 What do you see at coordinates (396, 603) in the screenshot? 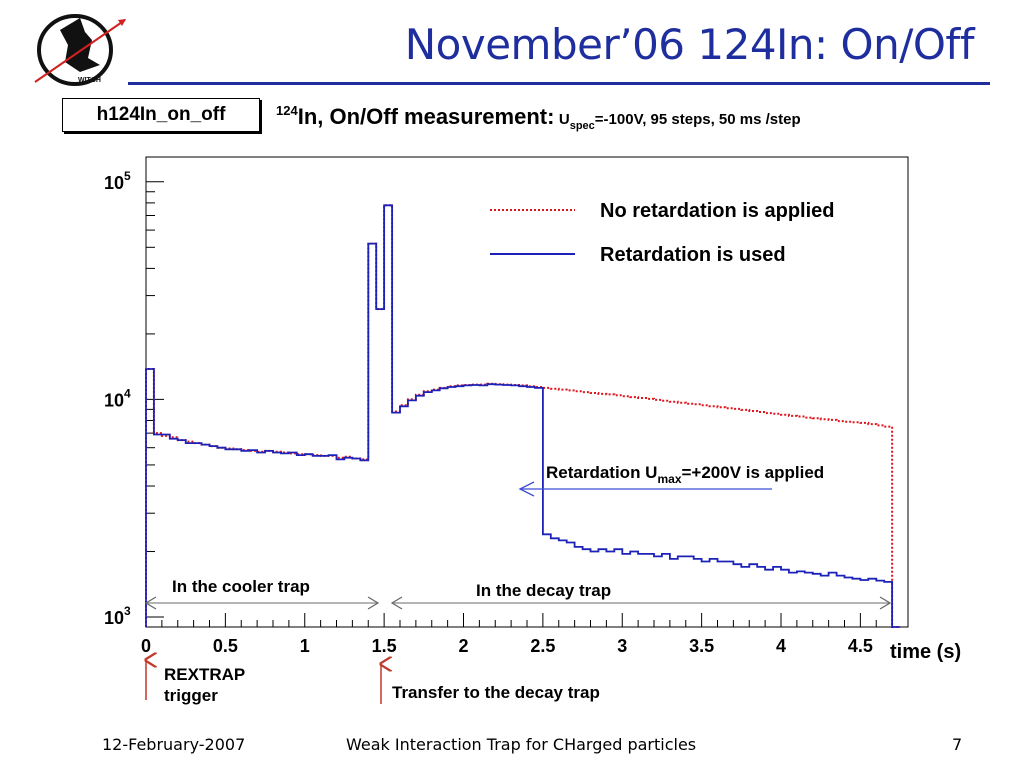
I see `decay-trap-arrowhead-left` at bounding box center [396, 603].